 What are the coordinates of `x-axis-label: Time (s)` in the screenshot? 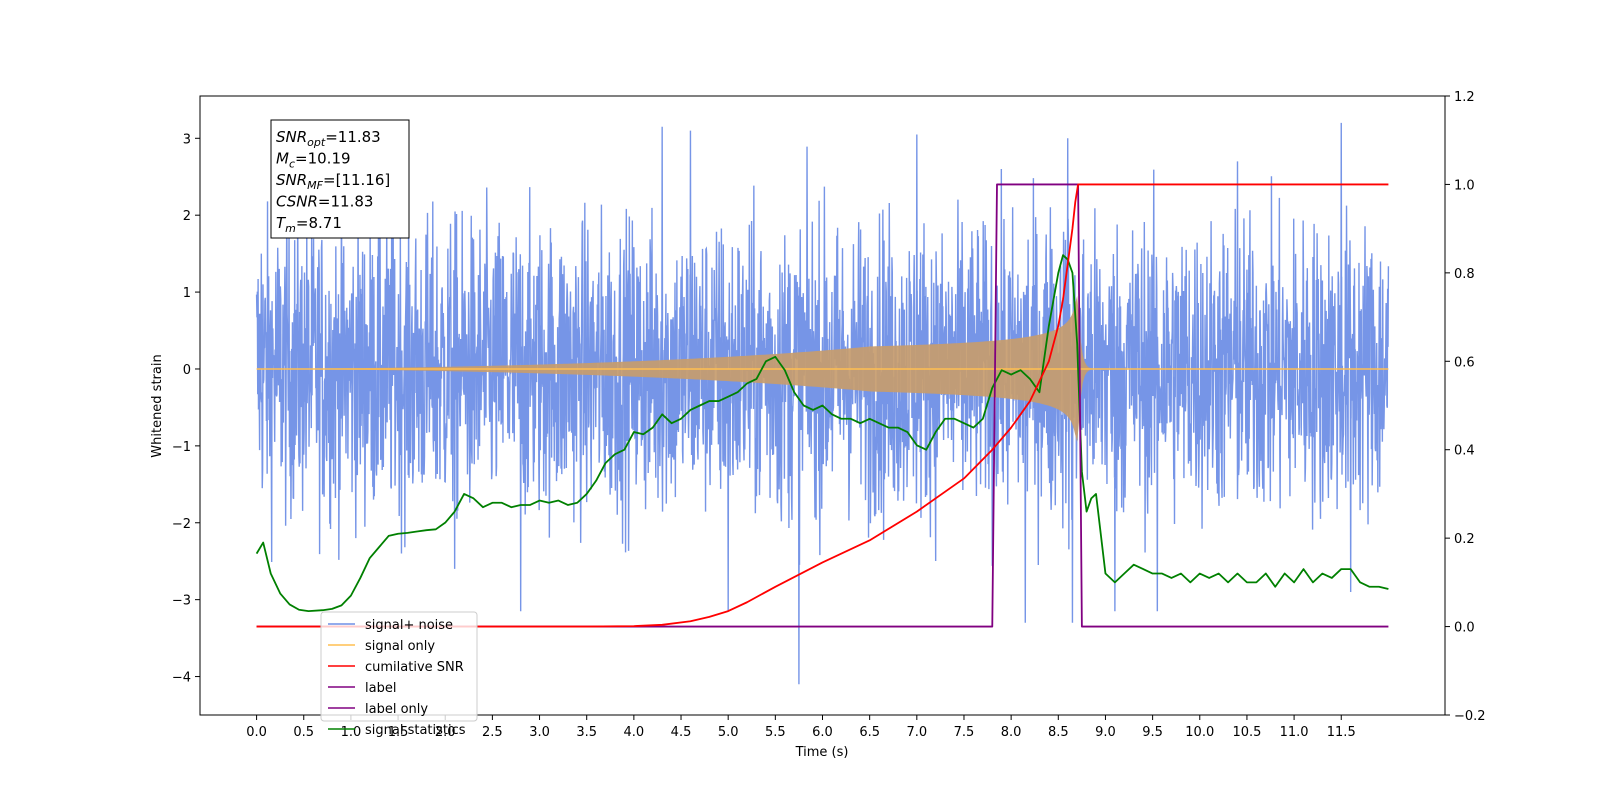 It's located at (822, 752).